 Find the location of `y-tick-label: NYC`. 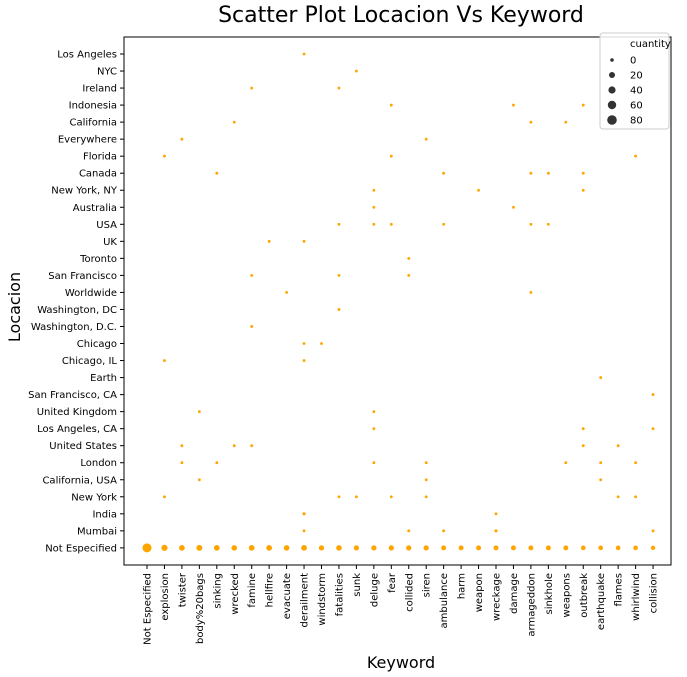

y-tick-label: NYC is located at coordinates (107, 72).